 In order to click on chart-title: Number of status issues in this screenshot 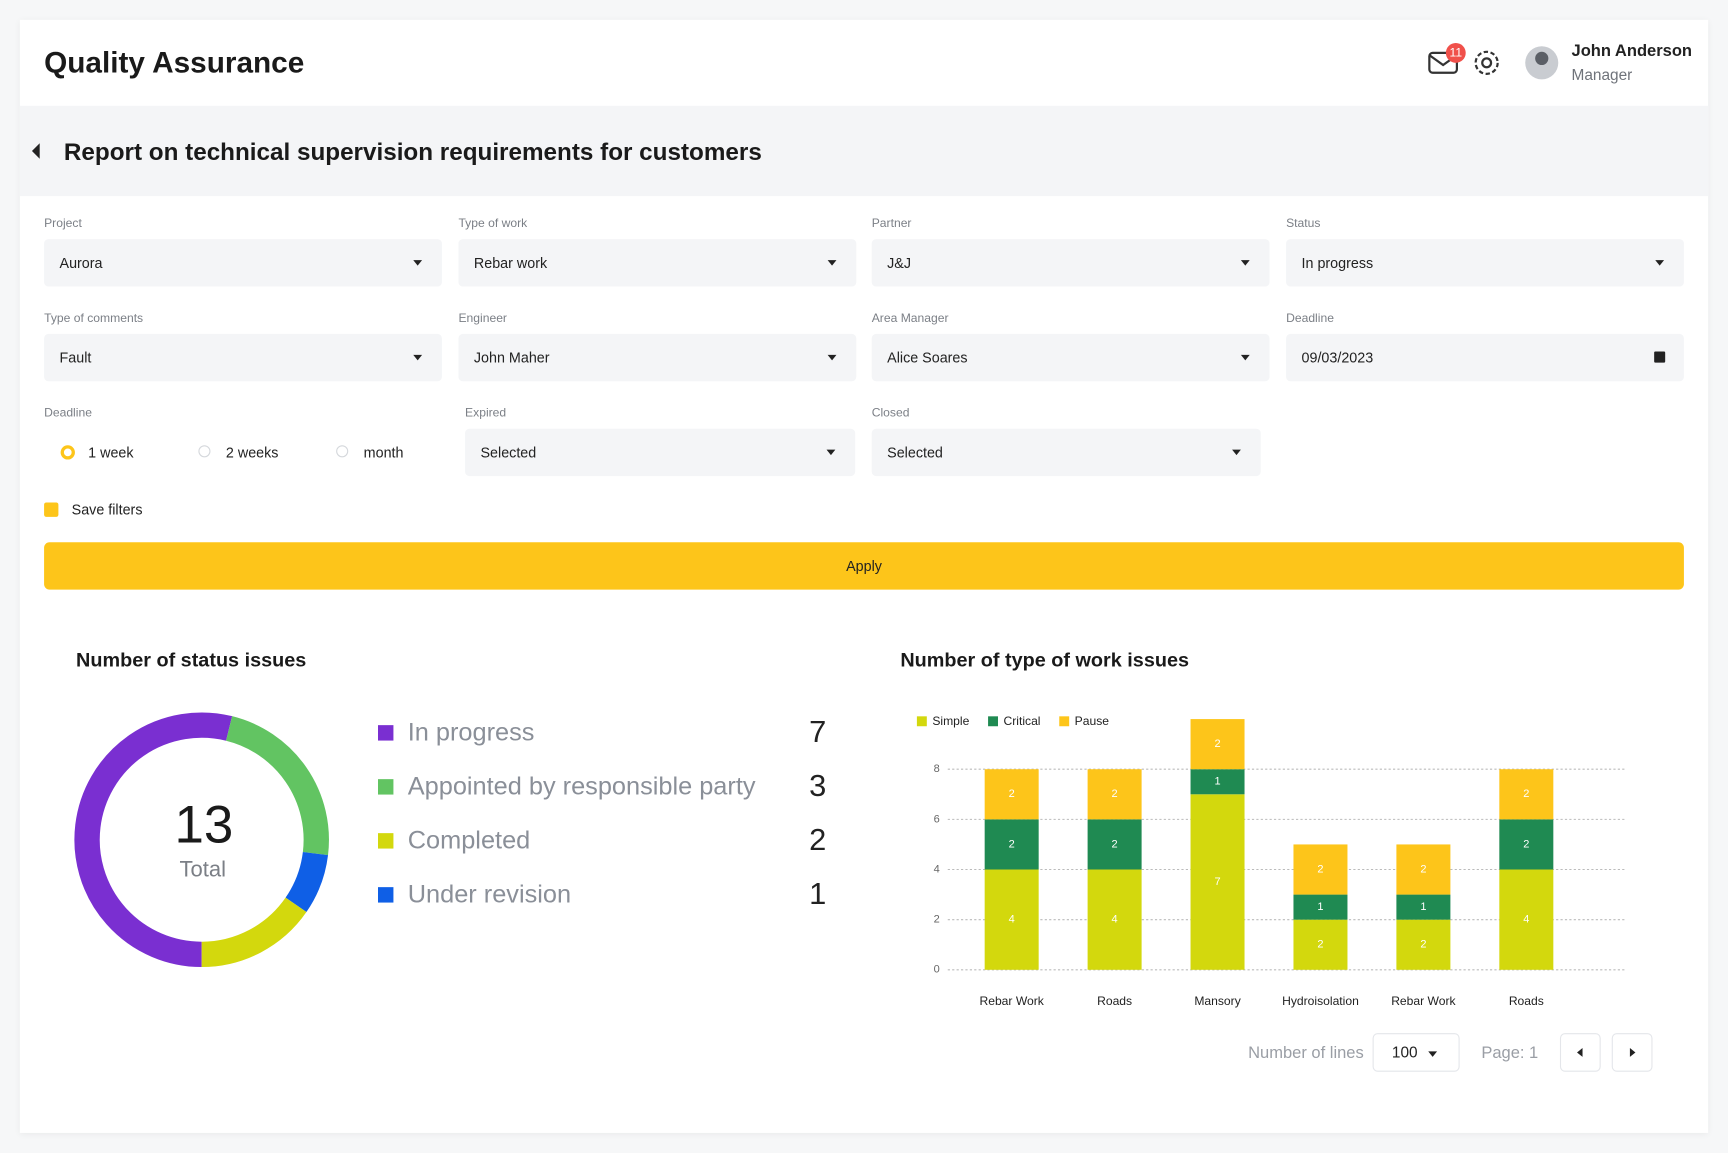, I will do `click(191, 660)`.